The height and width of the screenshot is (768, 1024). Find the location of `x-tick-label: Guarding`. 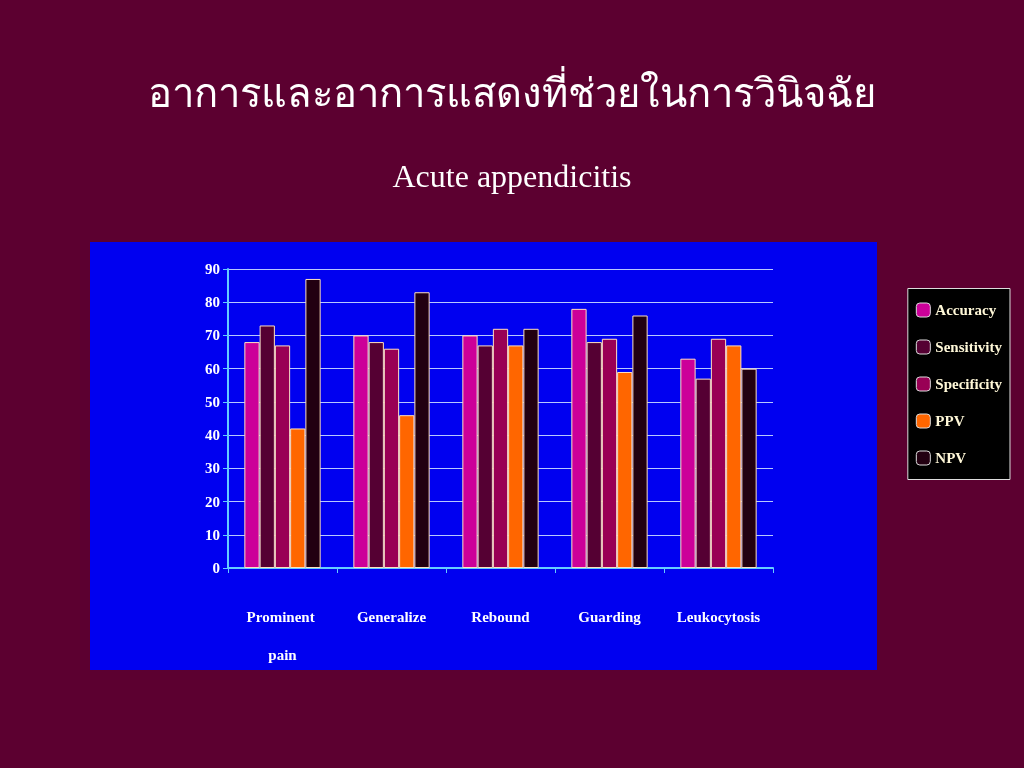

x-tick-label: Guarding is located at coordinates (610, 617).